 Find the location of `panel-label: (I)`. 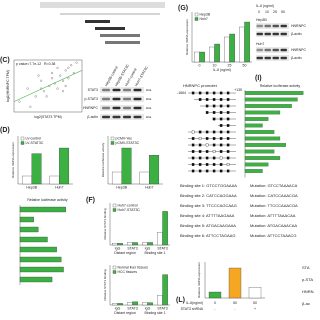

panel-label: (I) is located at coordinates (258, 78).